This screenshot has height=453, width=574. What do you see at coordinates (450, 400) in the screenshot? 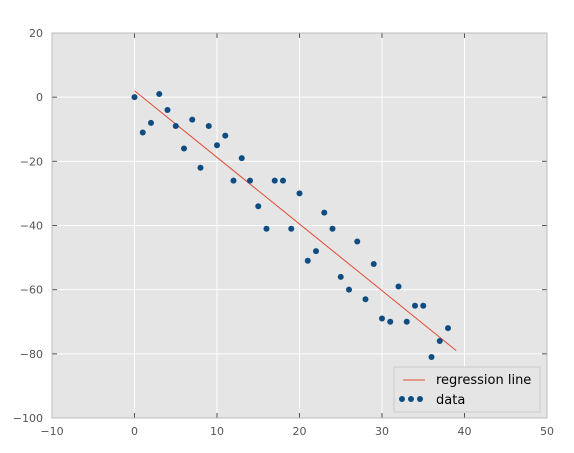
I see `legend-label-data: data` at bounding box center [450, 400].